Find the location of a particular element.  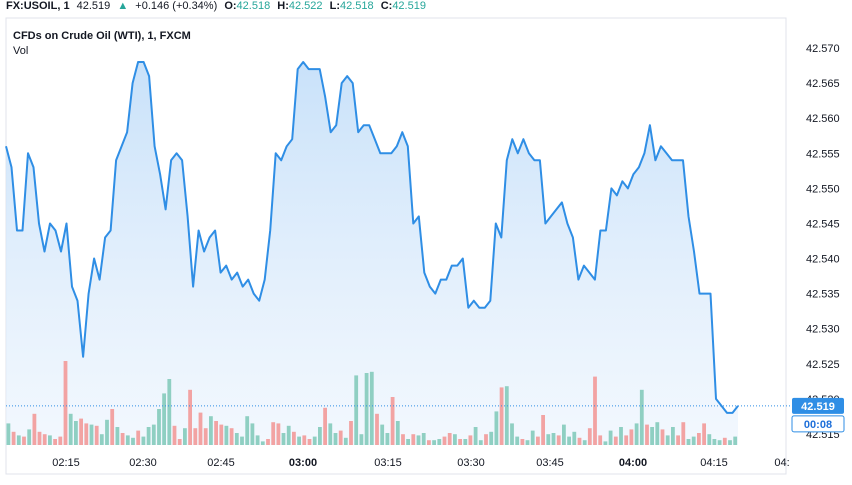

symbol-label: FX:USOIL, 1 is located at coordinates (38, 6).